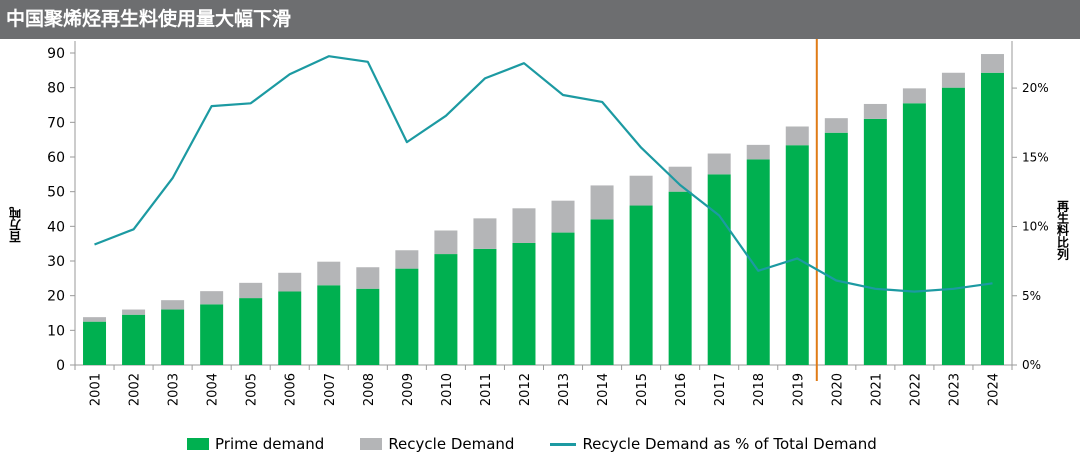 The image size is (1080, 461). What do you see at coordinates (720, 389) in the screenshot?
I see `x-tick-label: 2017` at bounding box center [720, 389].